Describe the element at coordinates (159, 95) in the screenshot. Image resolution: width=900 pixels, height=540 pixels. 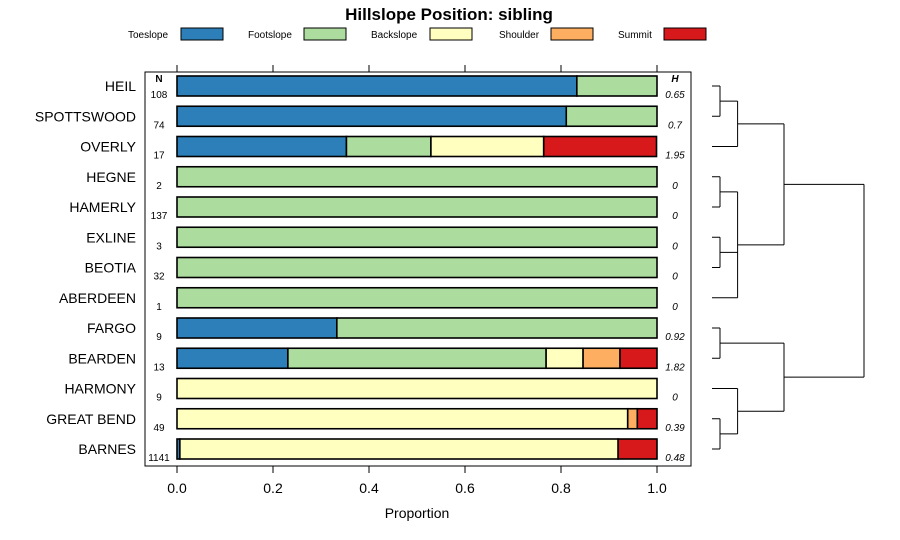
I see `n-value: 108` at that location.